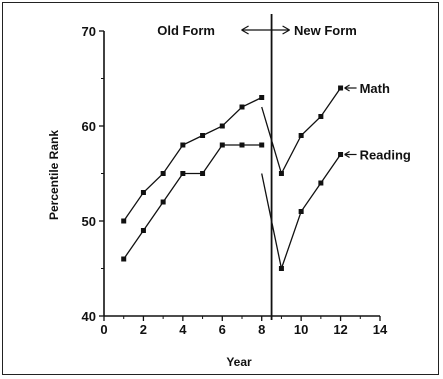  What do you see at coordinates (325, 30) in the screenshot?
I see `new-form-label: New Form` at bounding box center [325, 30].